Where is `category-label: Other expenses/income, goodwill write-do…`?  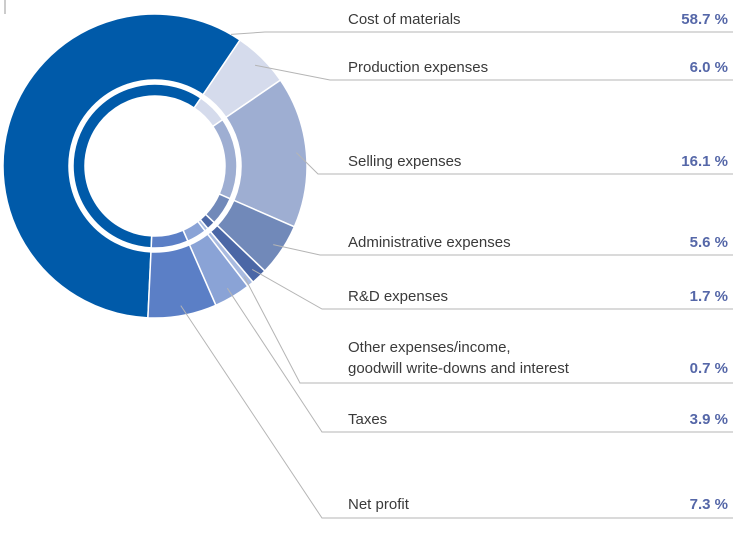 category-label: Other expenses/income, goodwill write-do… is located at coordinates (458, 358).